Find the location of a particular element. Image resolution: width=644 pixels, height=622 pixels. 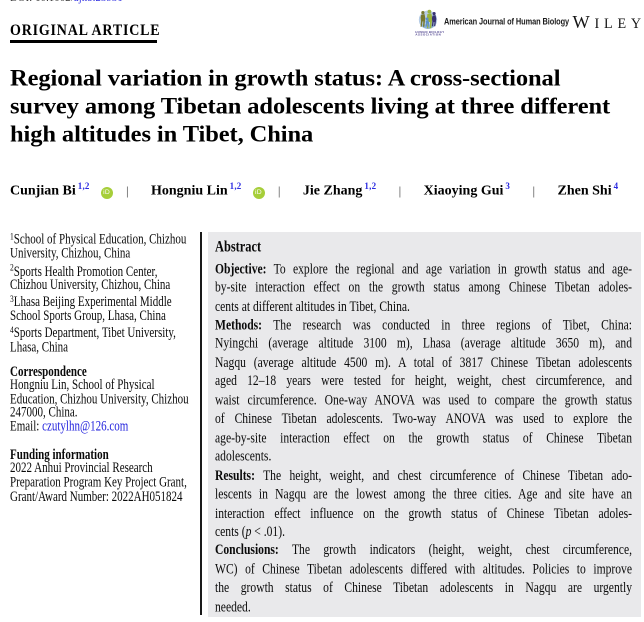

svg-text: HUMAN BIOLOGY is located at coordinates (429, 32).